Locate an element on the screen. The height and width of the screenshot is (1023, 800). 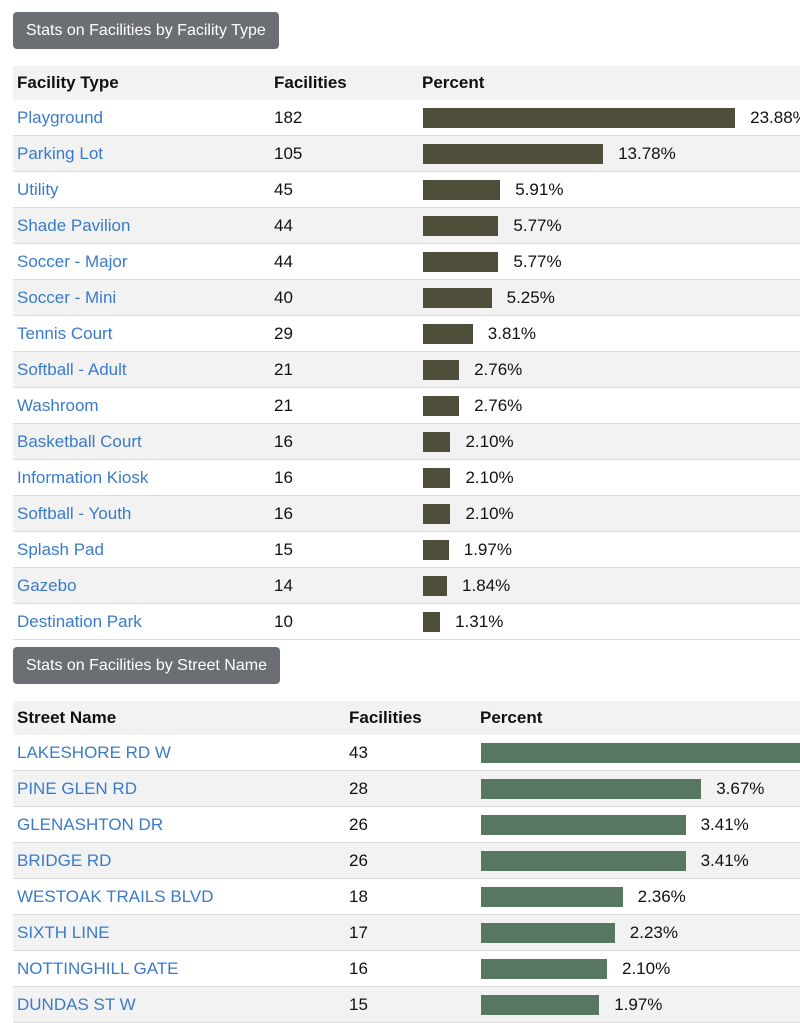
row-name-link: Soccer - Major is located at coordinates (72, 261).